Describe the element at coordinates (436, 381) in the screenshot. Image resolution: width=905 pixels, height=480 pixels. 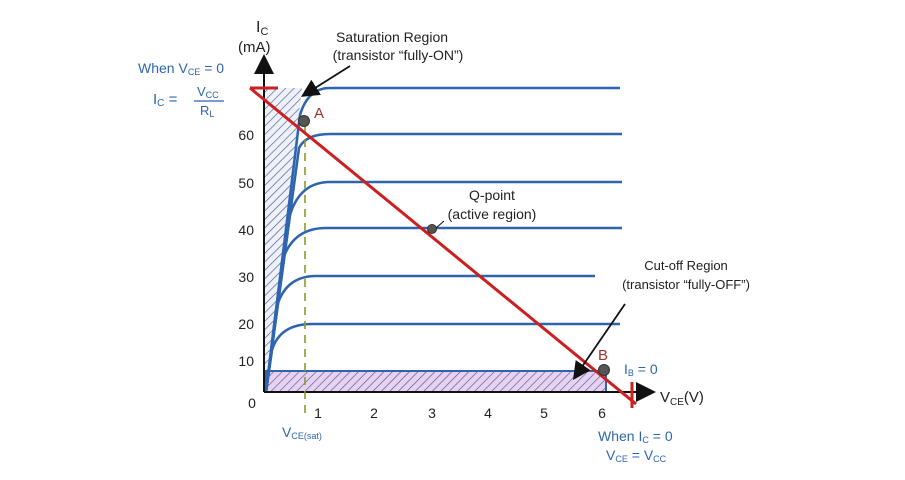
I see `cutoff-region` at that location.